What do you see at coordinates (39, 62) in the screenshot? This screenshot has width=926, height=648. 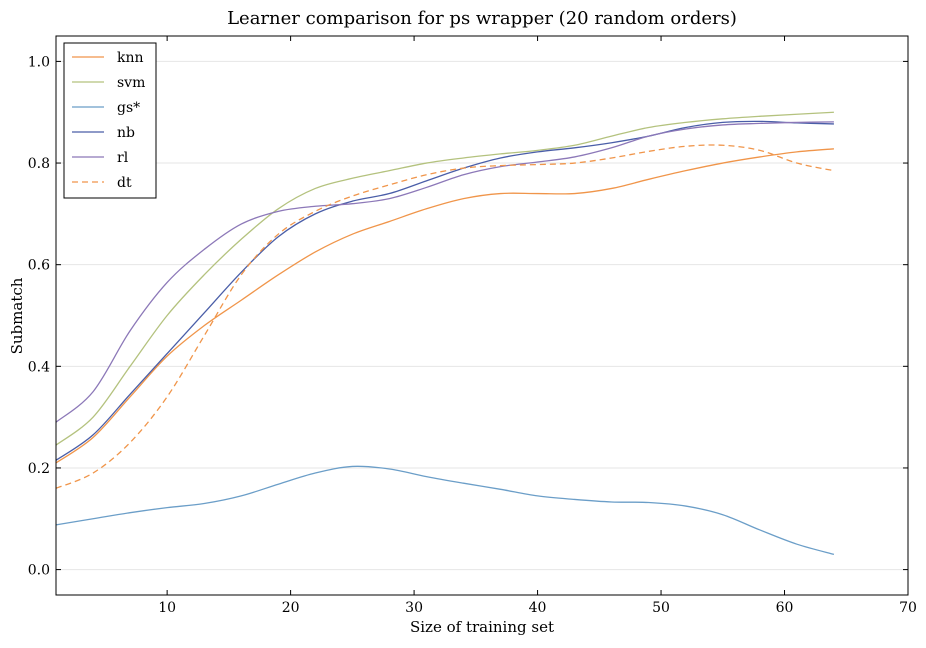 I see `y-tick-label: 1.0` at bounding box center [39, 62].